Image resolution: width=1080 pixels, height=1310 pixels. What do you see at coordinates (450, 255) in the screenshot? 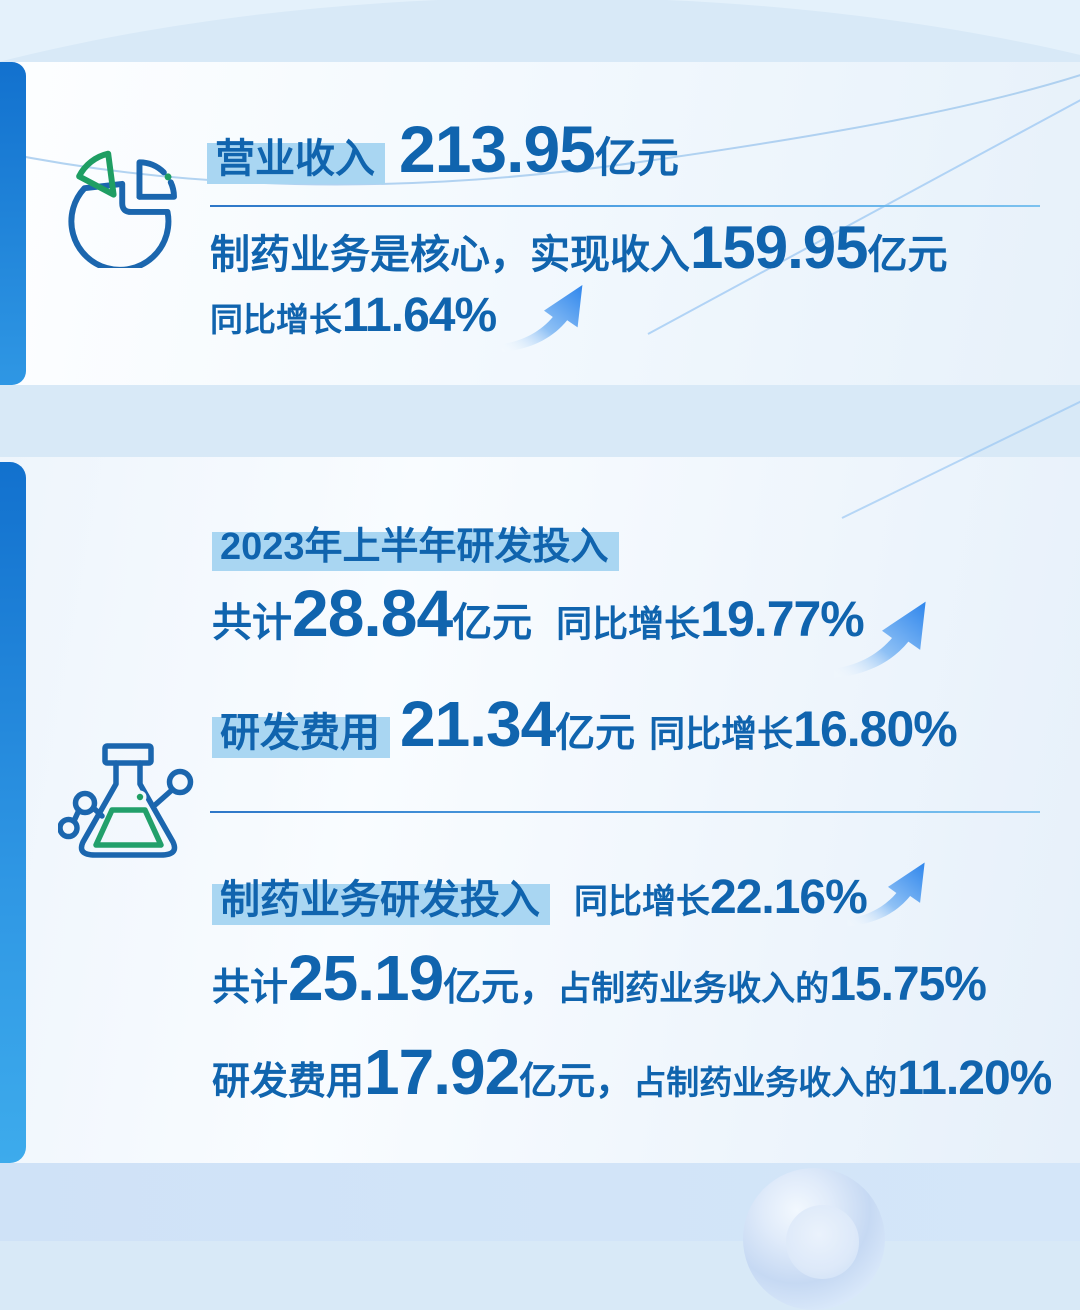
I see `revenue-detail-prefix: 制药业务是核心，实现收入` at bounding box center [450, 255].